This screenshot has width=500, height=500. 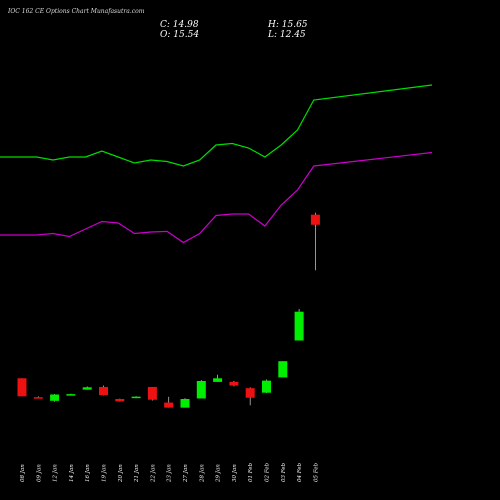 I want to click on high-label: H:, so click(x=273, y=25).